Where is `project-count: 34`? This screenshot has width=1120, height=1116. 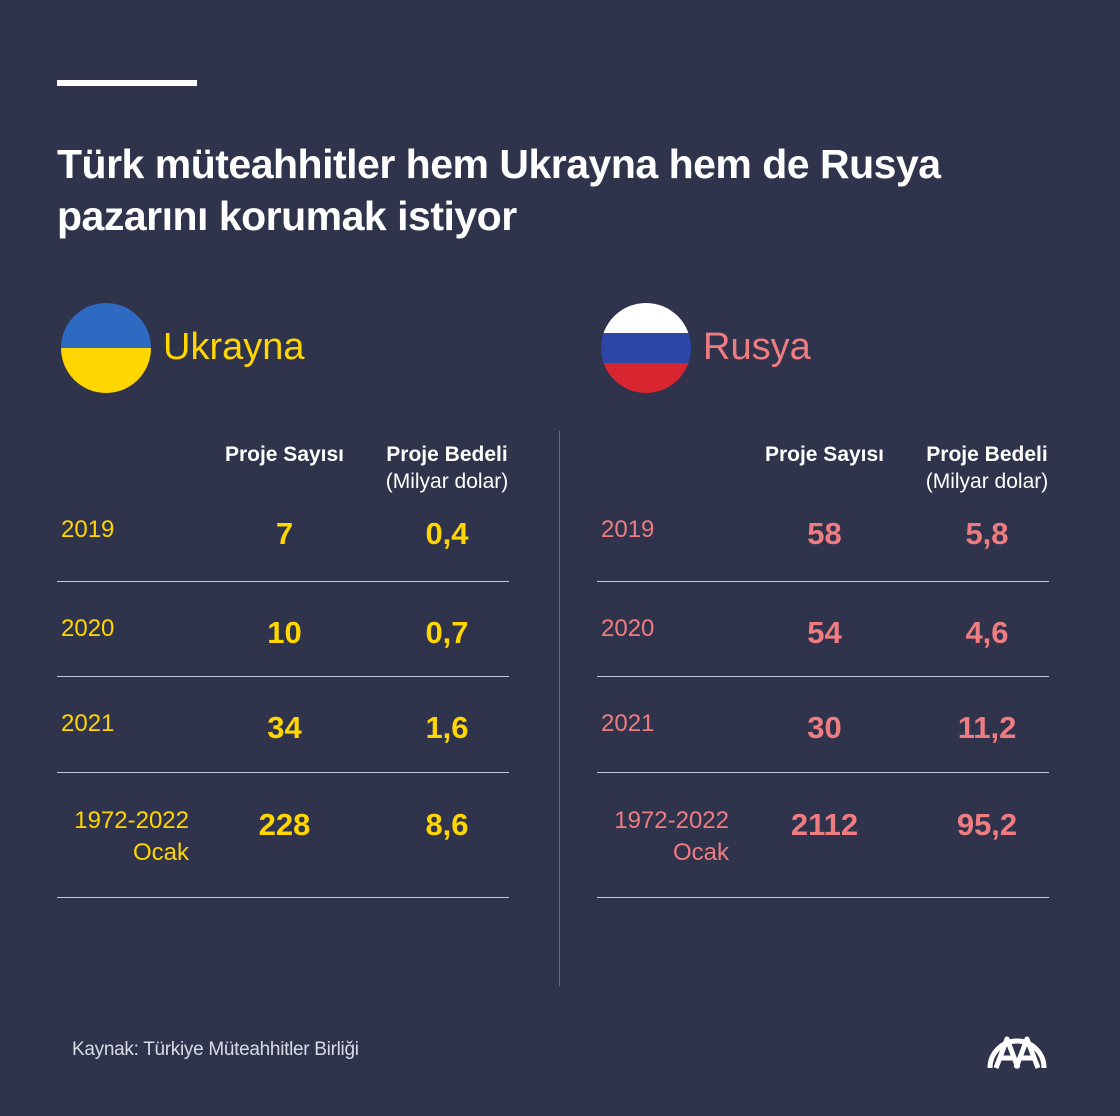
project-count: 34 is located at coordinates (284, 727).